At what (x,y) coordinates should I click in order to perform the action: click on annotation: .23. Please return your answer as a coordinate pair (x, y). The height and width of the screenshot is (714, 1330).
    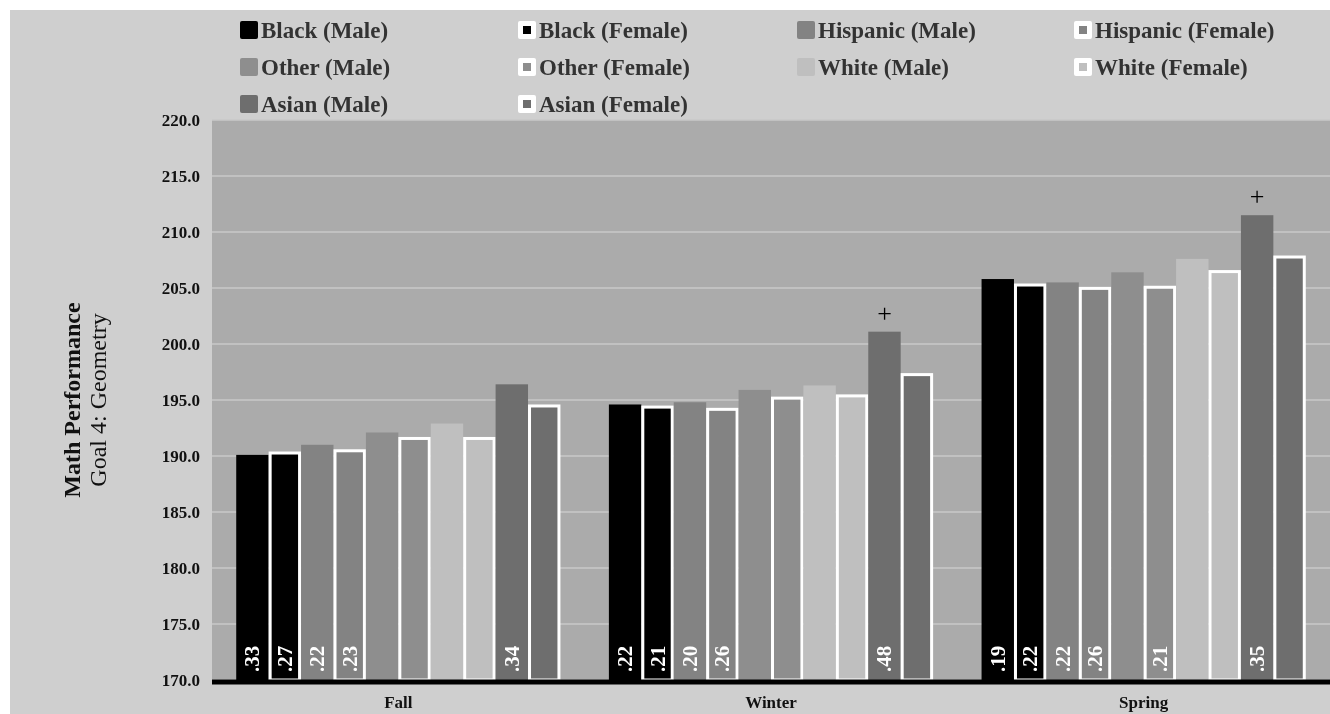
    Looking at the image, I should click on (349, 658).